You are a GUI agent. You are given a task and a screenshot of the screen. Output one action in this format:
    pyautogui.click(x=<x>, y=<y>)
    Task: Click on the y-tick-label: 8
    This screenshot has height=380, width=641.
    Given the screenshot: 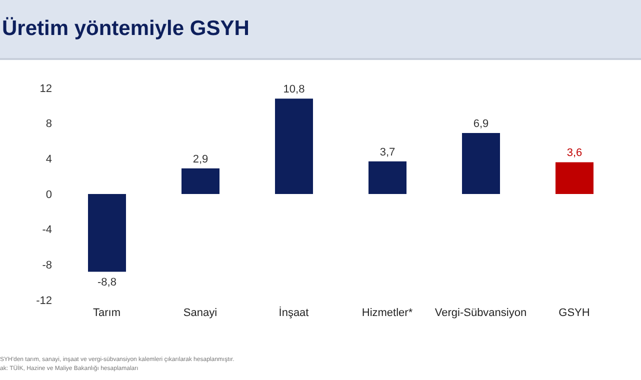 What is the action you would take?
    pyautogui.click(x=49, y=124)
    